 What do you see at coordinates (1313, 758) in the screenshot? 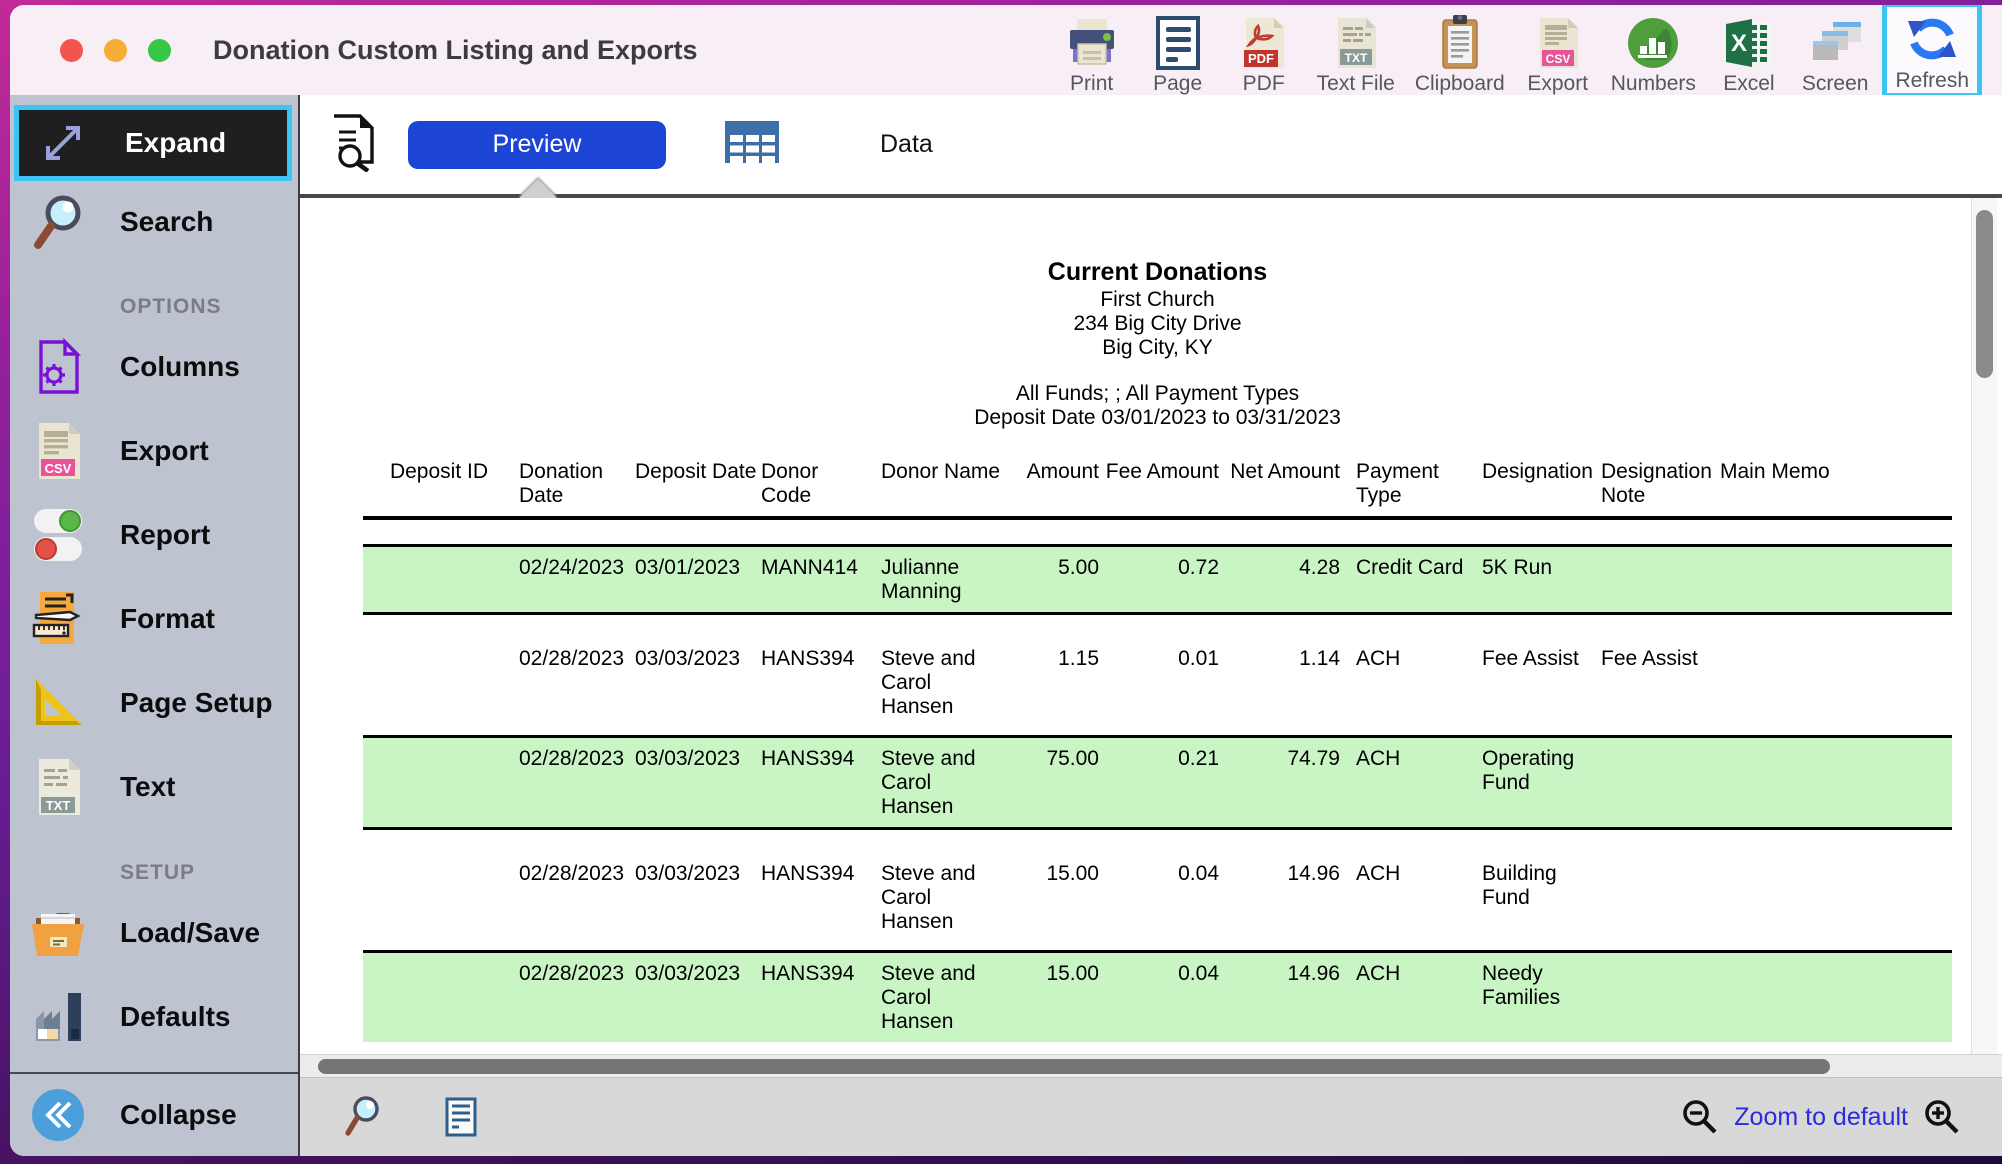
I see `cell-net-amount: 74.79` at bounding box center [1313, 758].